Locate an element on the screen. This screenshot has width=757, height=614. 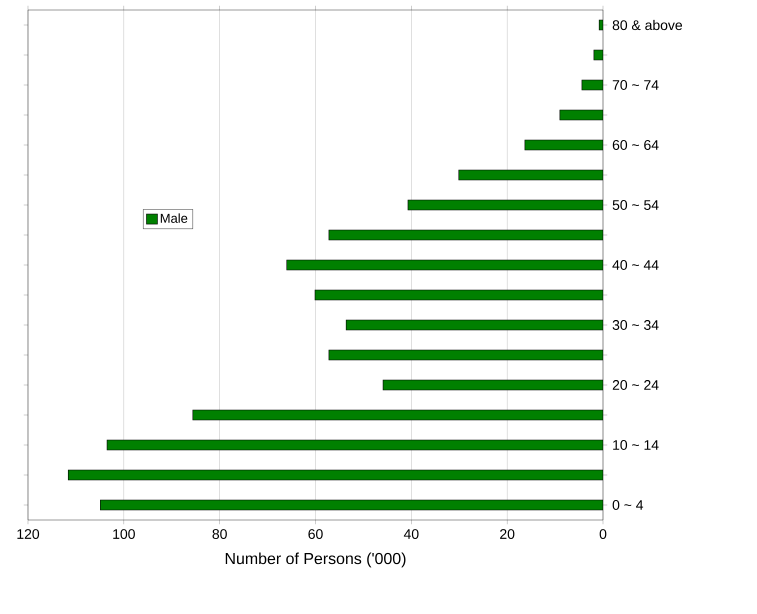
y-tick-label: 20 ~ 24 is located at coordinates (635, 385).